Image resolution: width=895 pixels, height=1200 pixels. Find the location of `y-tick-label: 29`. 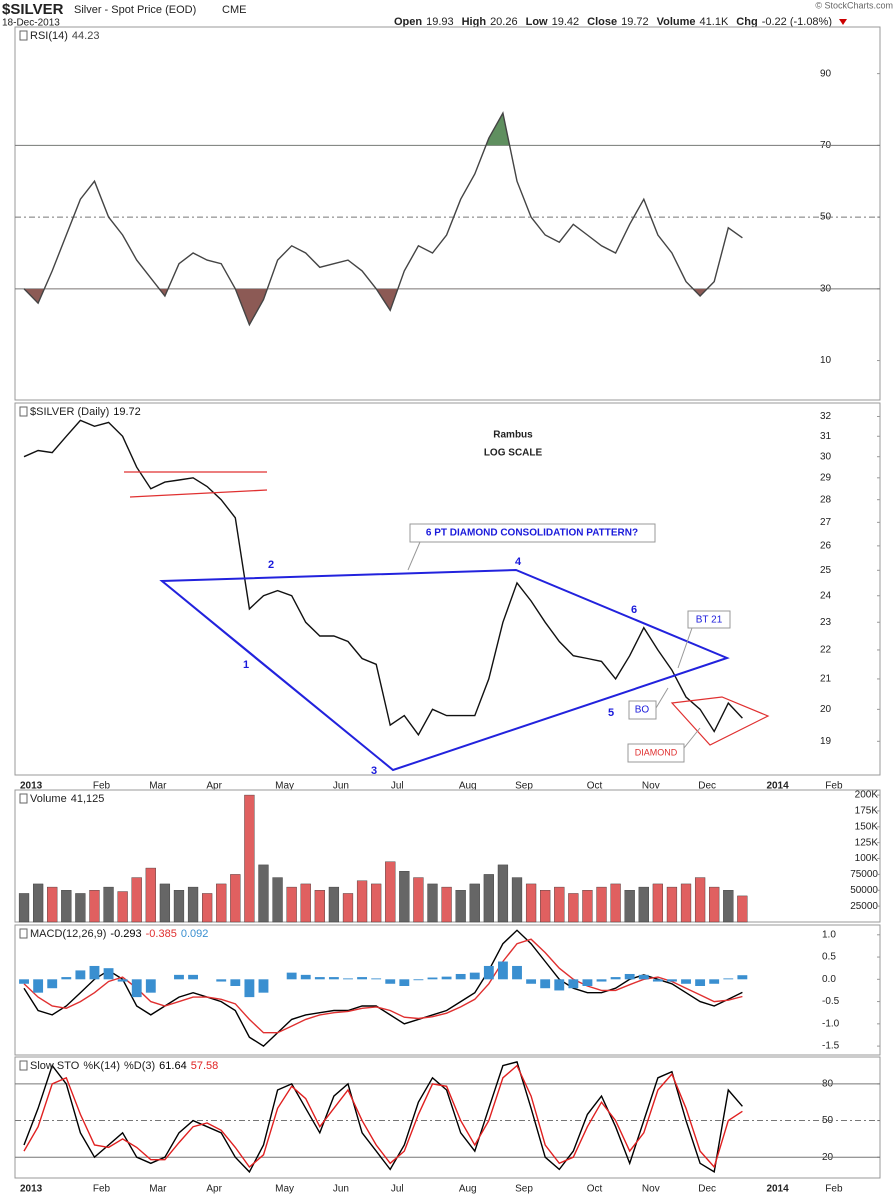

y-tick-label: 29 is located at coordinates (826, 477).